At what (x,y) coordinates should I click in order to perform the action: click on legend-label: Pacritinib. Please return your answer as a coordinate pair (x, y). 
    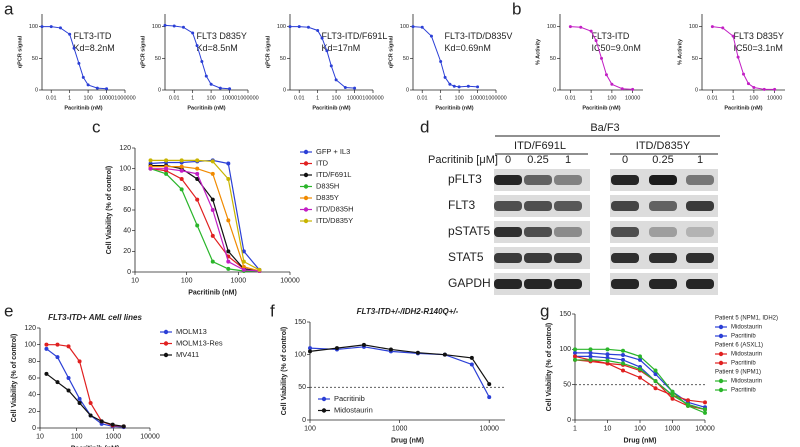
    Looking at the image, I should click on (743, 337).